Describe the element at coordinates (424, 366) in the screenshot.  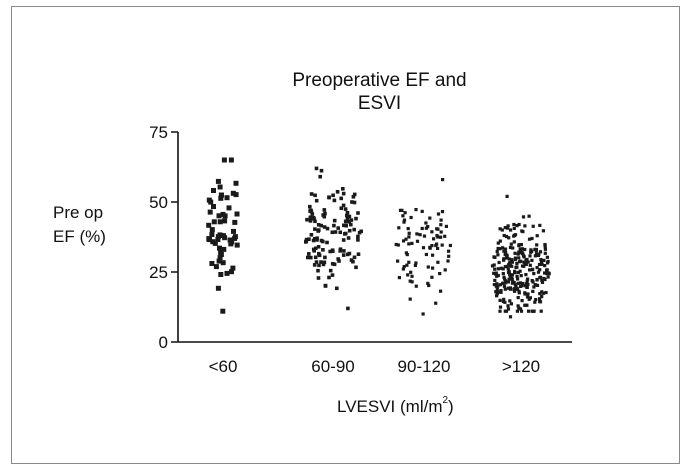
I see `x-tick-label: 90-120` at that location.